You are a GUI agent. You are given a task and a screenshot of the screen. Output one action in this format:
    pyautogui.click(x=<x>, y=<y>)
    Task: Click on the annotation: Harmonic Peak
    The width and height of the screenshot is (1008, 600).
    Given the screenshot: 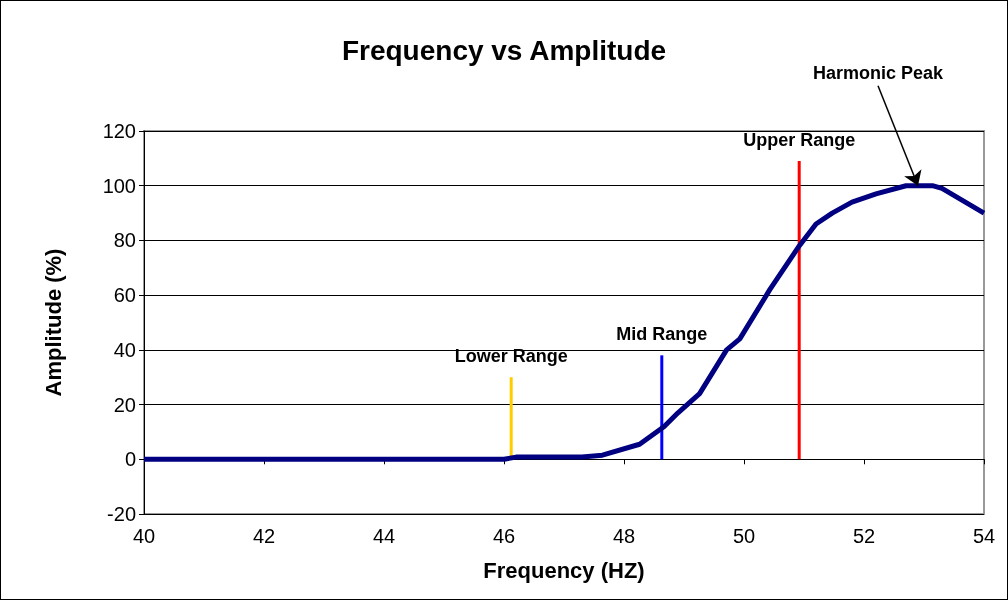 What is the action you would take?
    pyautogui.click(x=878, y=72)
    